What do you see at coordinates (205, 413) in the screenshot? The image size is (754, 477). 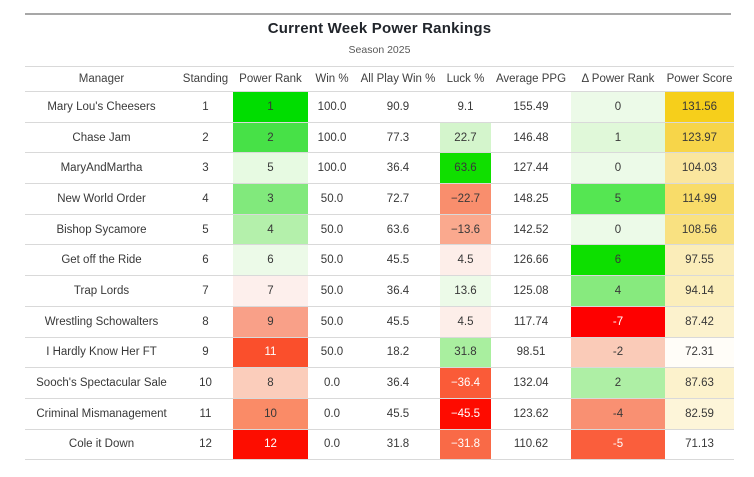 I see `cell-standing: 11` at bounding box center [205, 413].